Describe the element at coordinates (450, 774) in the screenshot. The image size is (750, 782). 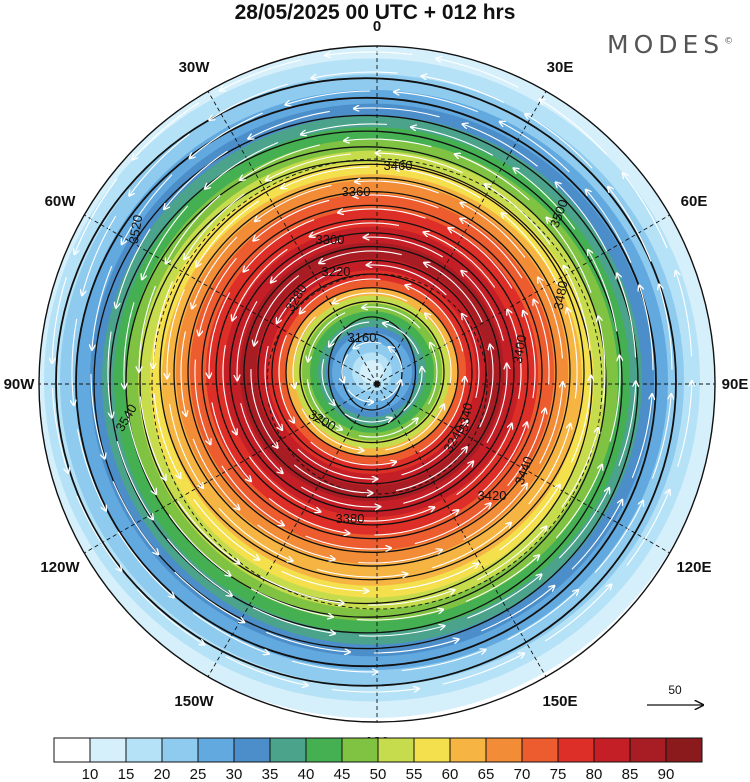
I see `colorbar-tick-label: 60` at that location.